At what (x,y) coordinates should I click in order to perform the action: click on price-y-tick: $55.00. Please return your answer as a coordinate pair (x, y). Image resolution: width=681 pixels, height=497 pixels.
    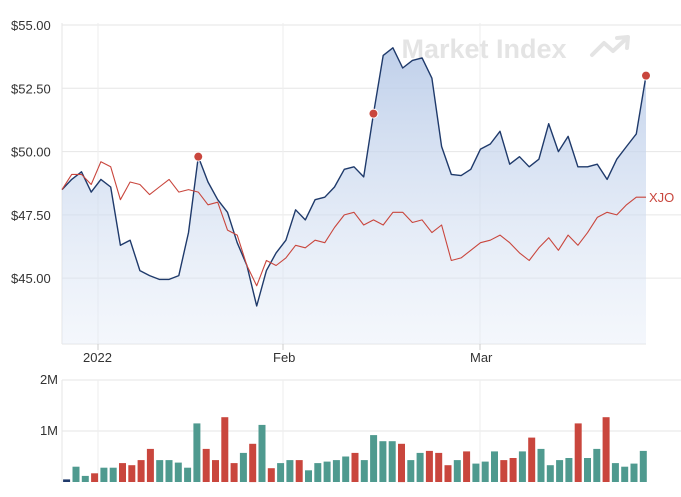
    Looking at the image, I should click on (31, 25).